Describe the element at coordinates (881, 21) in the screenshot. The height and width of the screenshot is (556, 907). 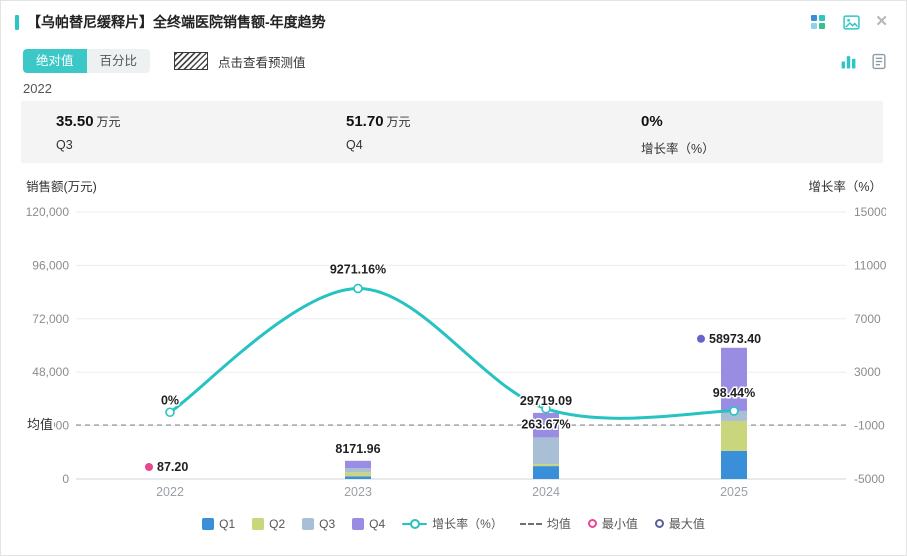
I see `close-icon: ✕` at that location.